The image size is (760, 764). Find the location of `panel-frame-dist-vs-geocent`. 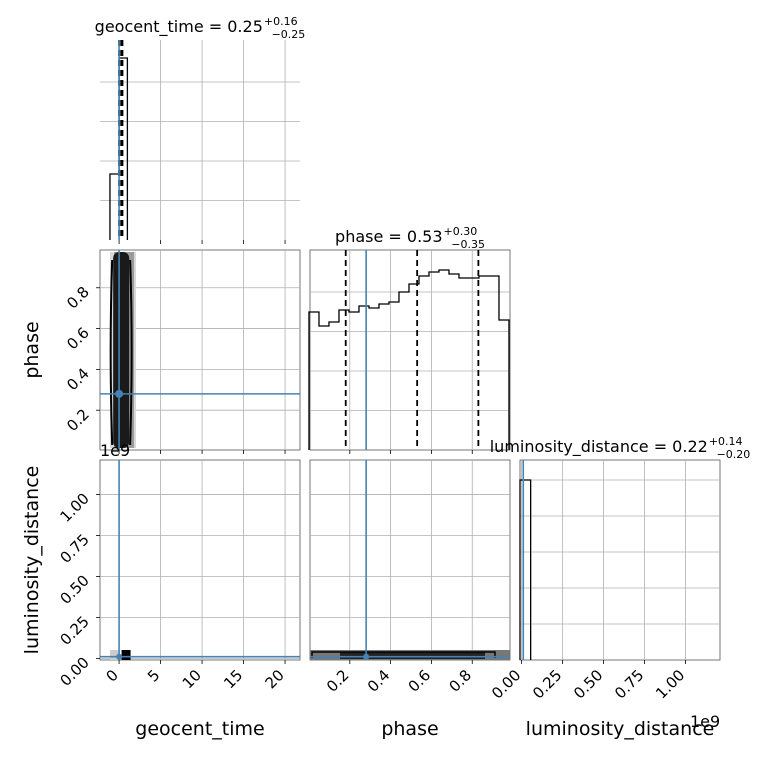

panel-frame-dist-vs-geocent is located at coordinates (200, 560).